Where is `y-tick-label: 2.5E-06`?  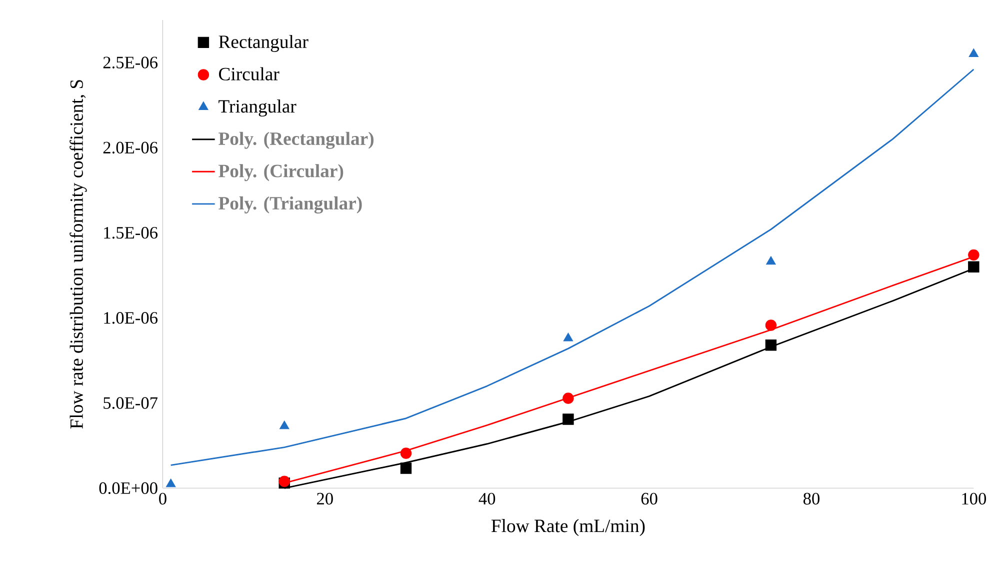 y-tick-label: 2.5E-06 is located at coordinates (130, 62).